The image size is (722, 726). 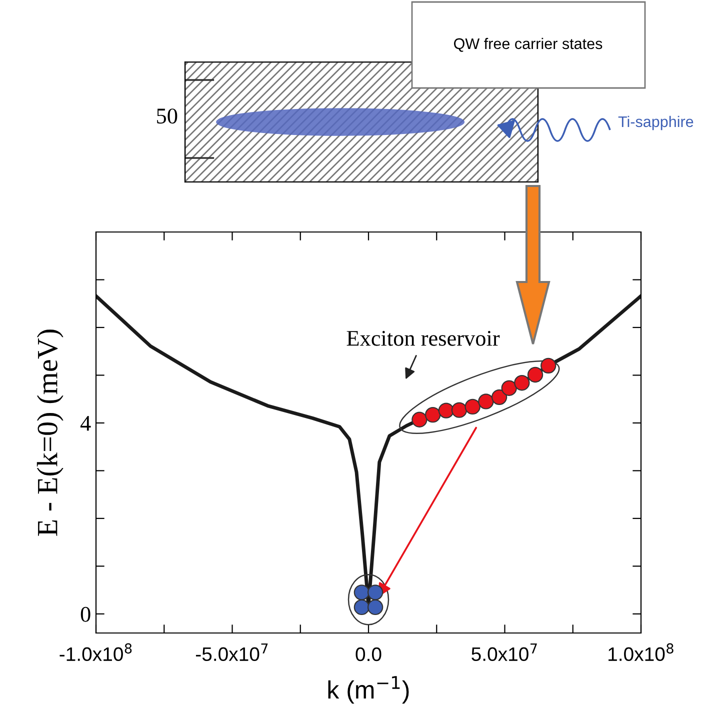 What do you see at coordinates (423, 338) in the screenshot?
I see `annotation: Exciton reservoir` at bounding box center [423, 338].